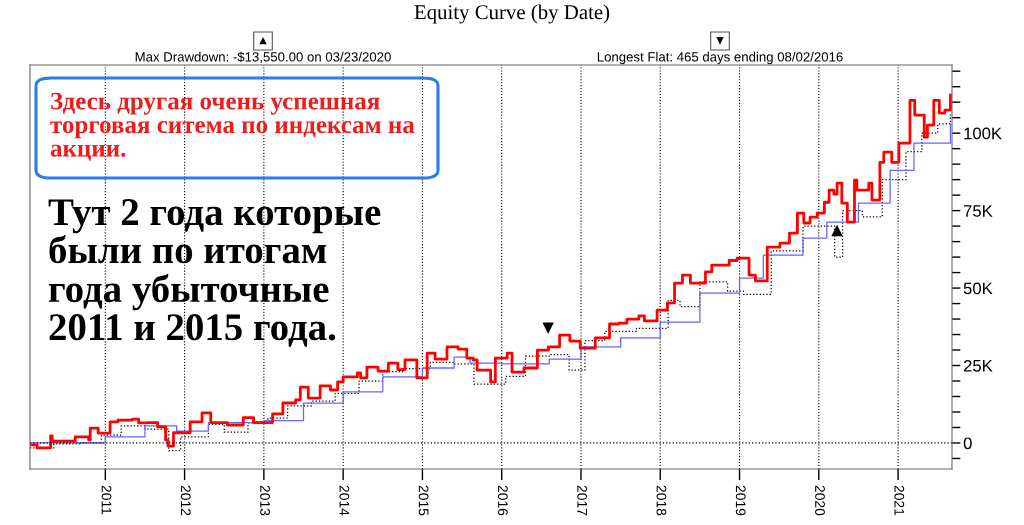  I want to click on y-tick-label: 25K, so click(978, 365).